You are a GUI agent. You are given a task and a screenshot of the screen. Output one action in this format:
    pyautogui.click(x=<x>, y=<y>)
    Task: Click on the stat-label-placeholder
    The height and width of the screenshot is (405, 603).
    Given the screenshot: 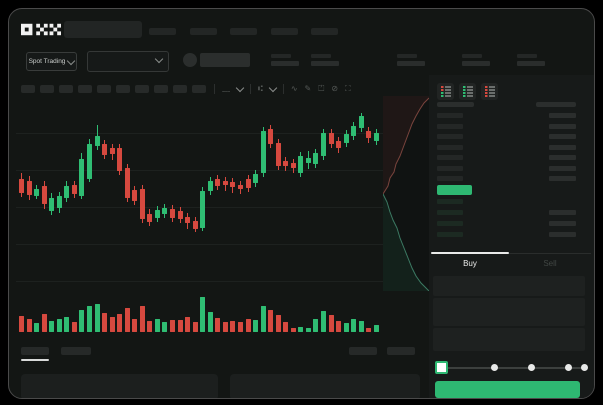 What is the action you would take?
    pyautogui.click(x=472, y=56)
    